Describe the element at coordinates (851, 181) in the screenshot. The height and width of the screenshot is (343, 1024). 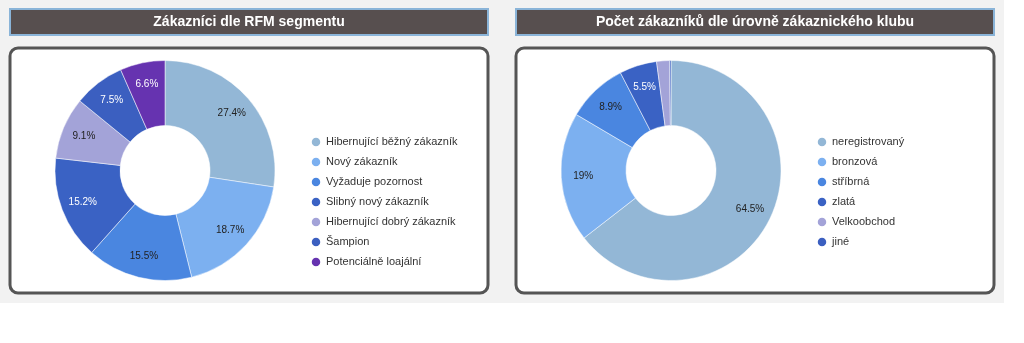
I see `legend-label: stříbrná` at that location.